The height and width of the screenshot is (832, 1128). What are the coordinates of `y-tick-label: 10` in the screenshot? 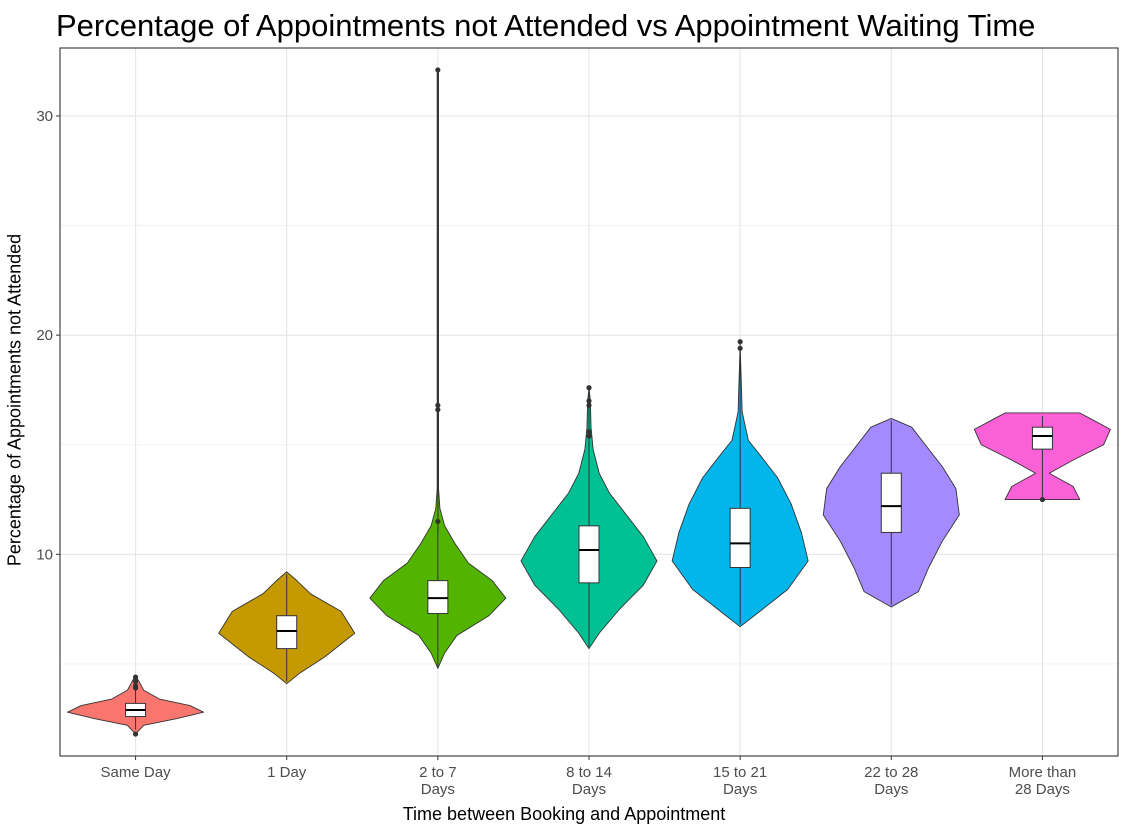 It's located at (44, 554).